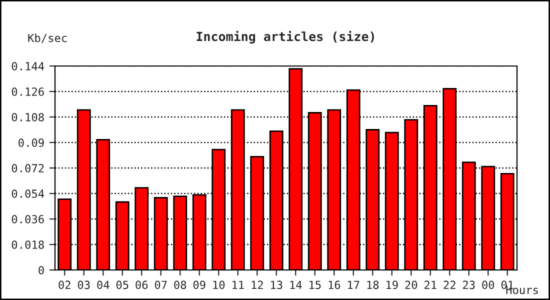 Image resolution: width=550 pixels, height=300 pixels. What do you see at coordinates (28, 66) in the screenshot?
I see `y-tick-label: 0.144` at bounding box center [28, 66].